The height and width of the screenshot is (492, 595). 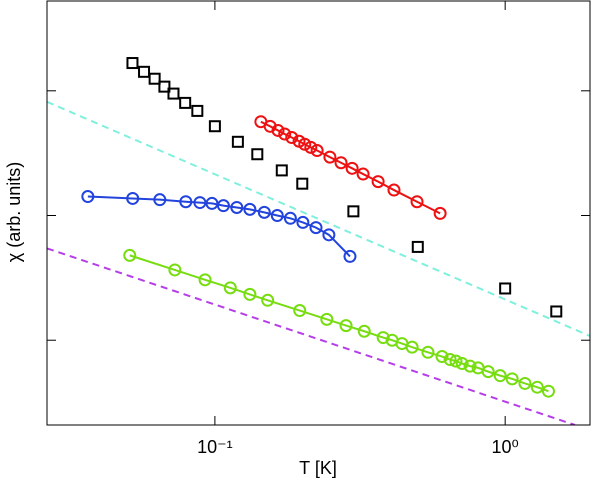 What do you see at coordinates (215, 447) in the screenshot?
I see `x-tick-label: 10⁻¹` at bounding box center [215, 447].